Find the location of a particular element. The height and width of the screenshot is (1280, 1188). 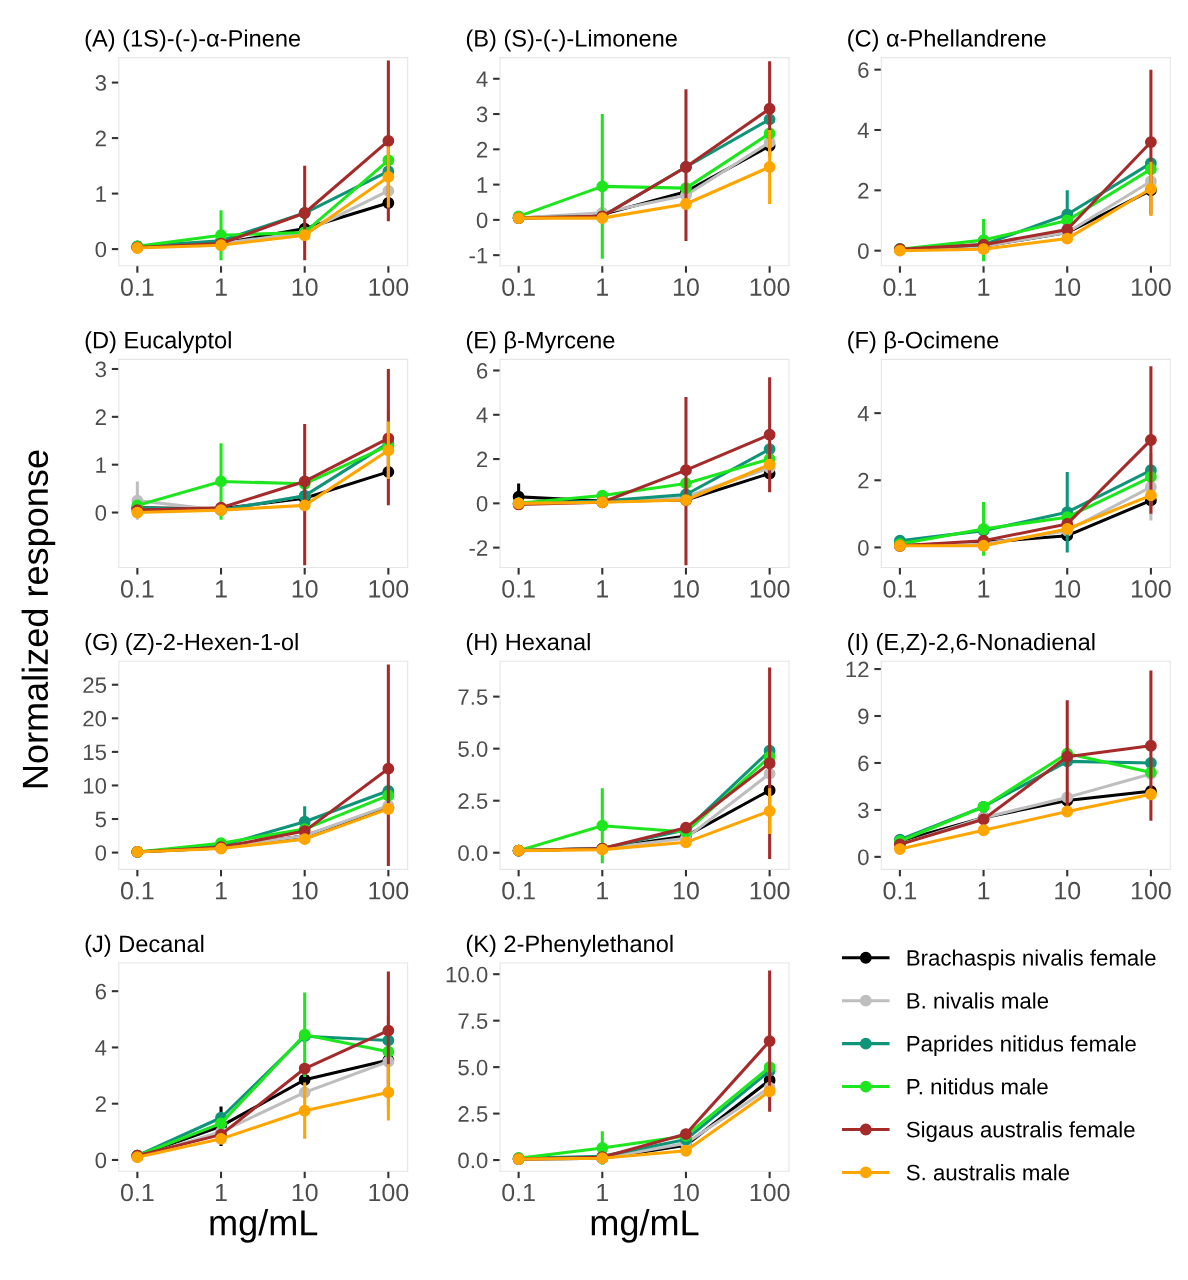

y-tick-label: -2 is located at coordinates (478, 548).